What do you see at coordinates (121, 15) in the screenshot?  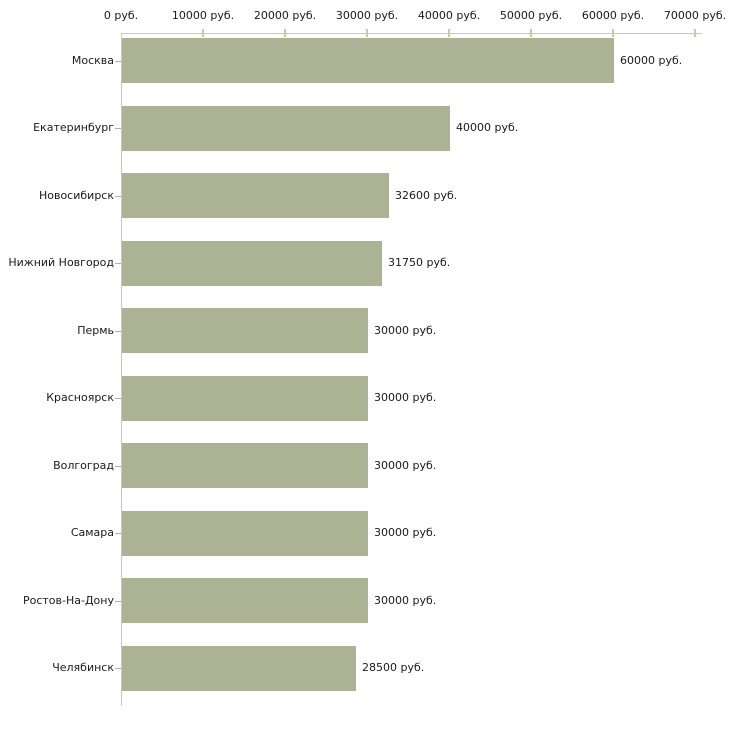 I see `x-axis-tick-label: 0 руб.` at bounding box center [121, 15].